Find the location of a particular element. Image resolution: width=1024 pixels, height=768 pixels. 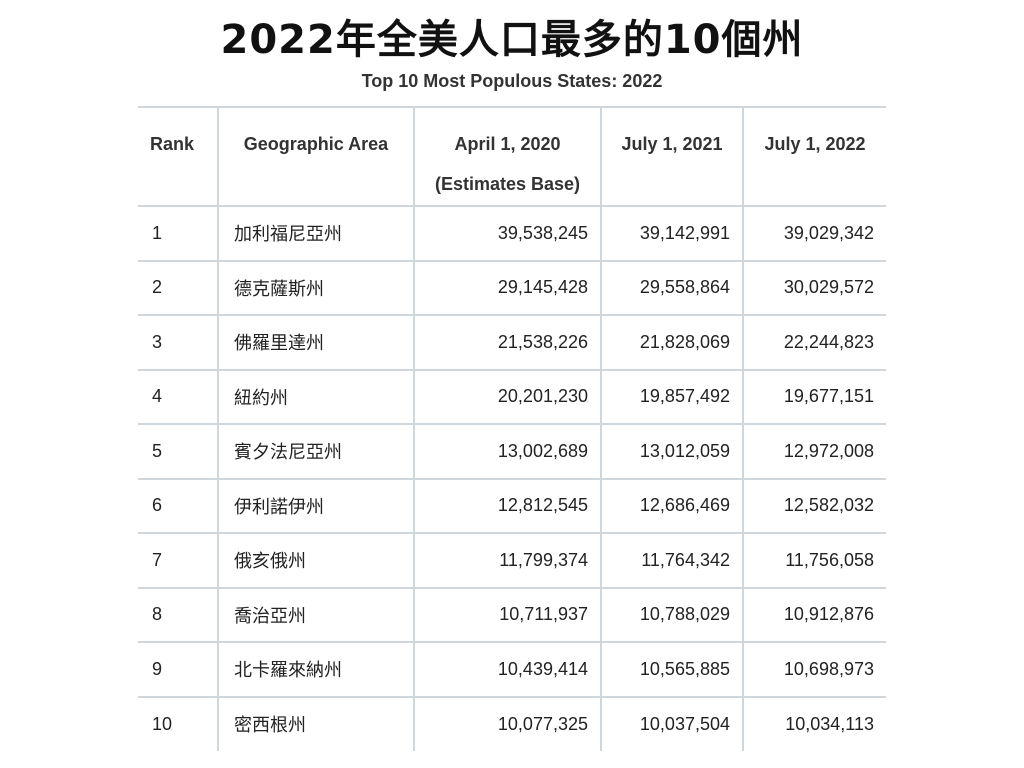

cell-rank: 3 is located at coordinates (178, 343).